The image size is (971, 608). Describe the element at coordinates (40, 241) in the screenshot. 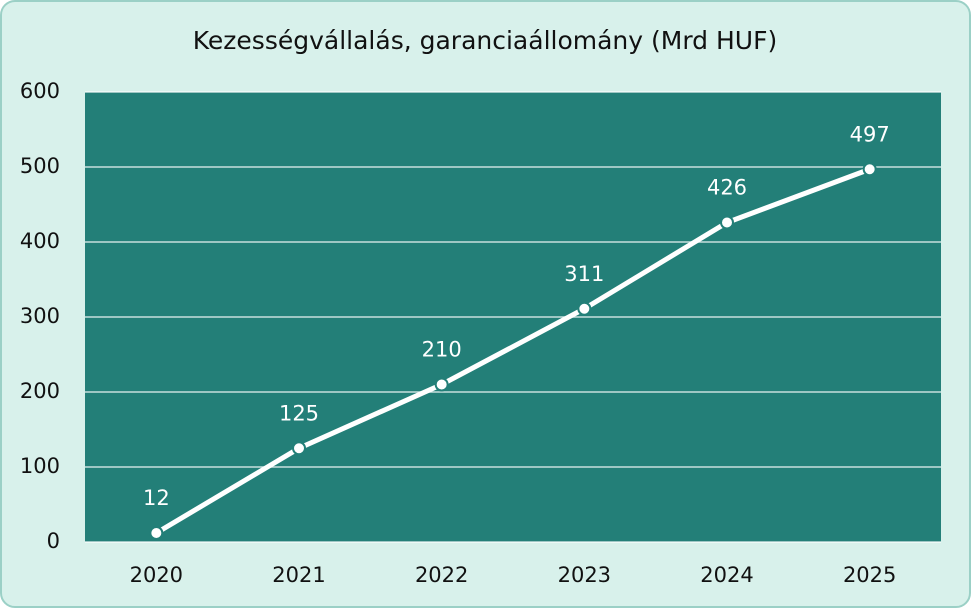

I see `y-tick-label: 400` at that location.